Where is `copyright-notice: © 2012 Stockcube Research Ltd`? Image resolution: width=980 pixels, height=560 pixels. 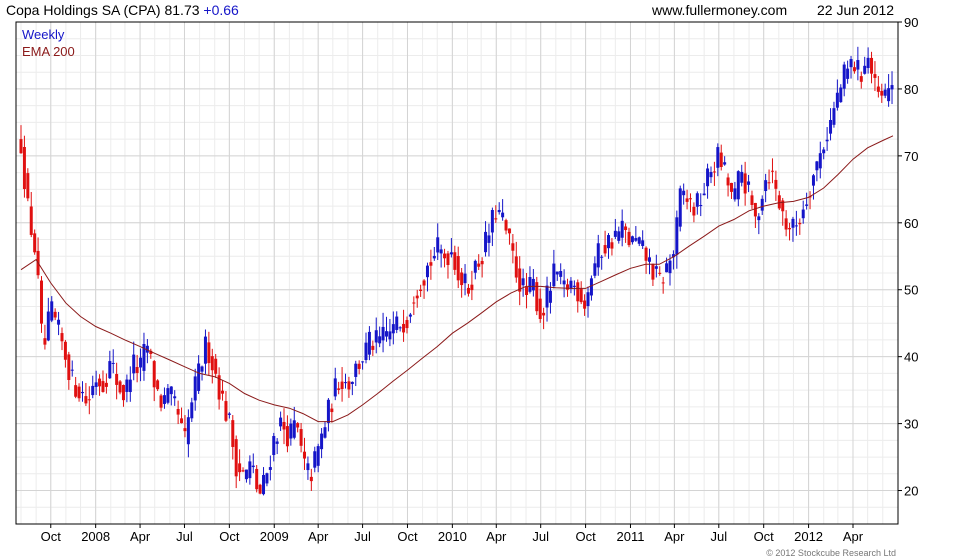
copyright-notice: © 2012 Stockcube Research Ltd is located at coordinates (831, 553).